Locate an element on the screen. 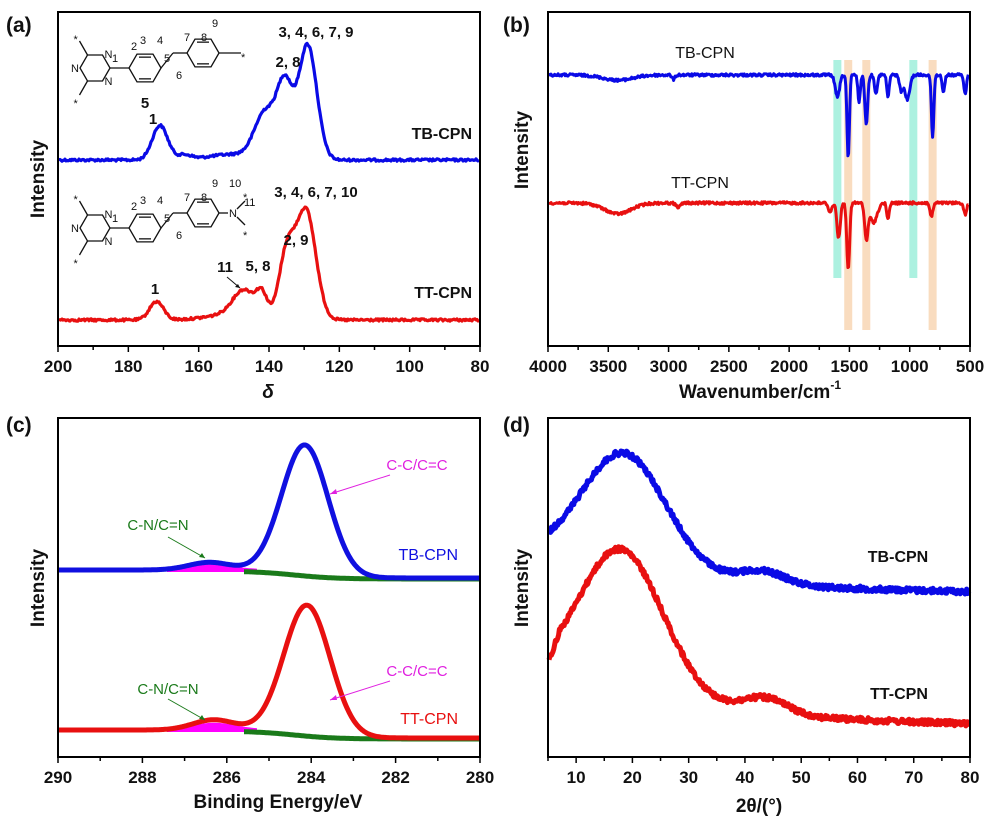  panel-a-tick-label: 100 is located at coordinates (409, 366).